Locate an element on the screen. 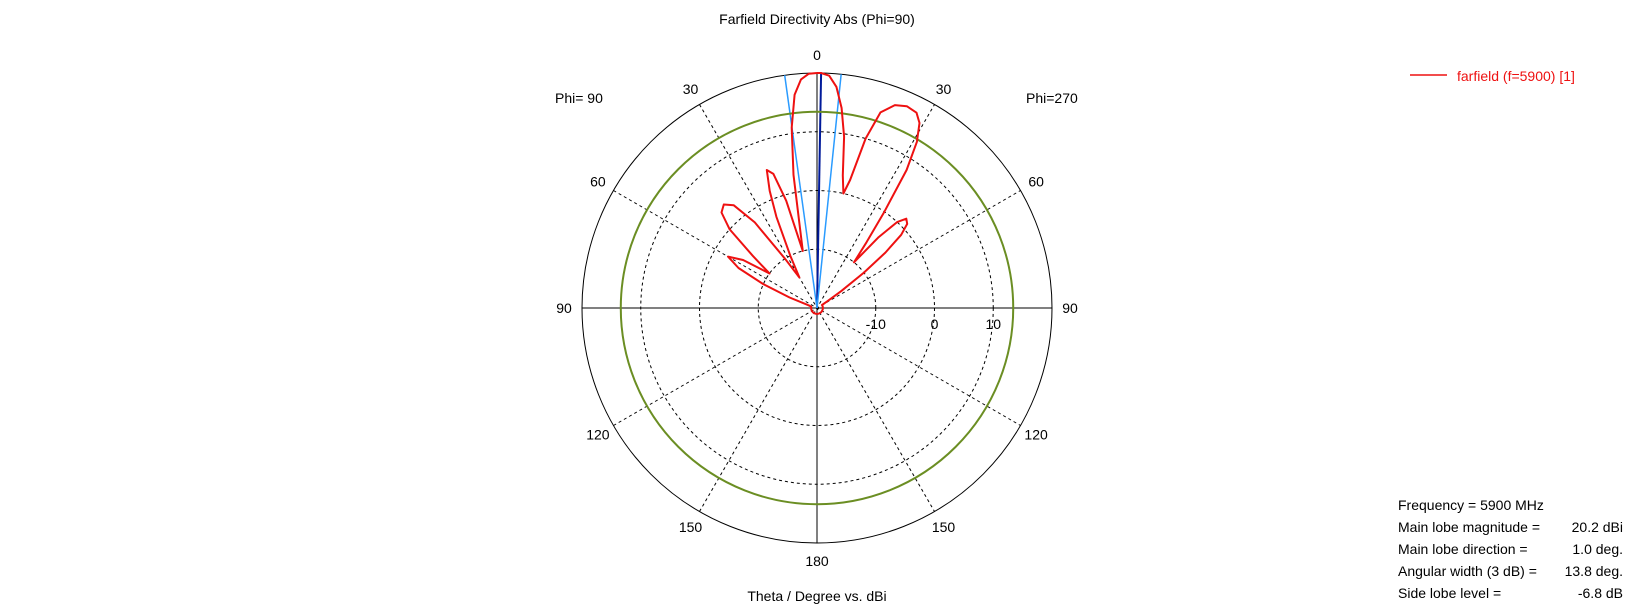  stat-value: 13.8 deg. is located at coordinates (1593, 571).